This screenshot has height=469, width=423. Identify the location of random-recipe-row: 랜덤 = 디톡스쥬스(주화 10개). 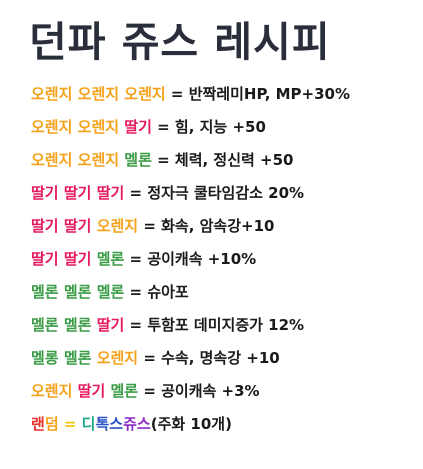
(190, 431).